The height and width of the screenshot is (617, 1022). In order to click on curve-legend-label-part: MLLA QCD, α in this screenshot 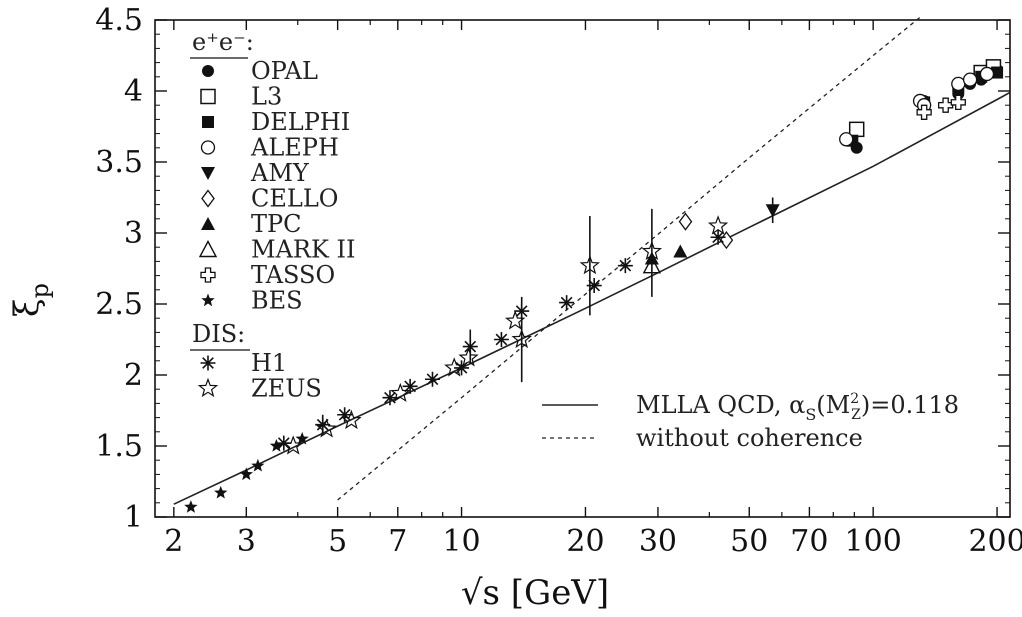, I will do `click(720, 405)`.